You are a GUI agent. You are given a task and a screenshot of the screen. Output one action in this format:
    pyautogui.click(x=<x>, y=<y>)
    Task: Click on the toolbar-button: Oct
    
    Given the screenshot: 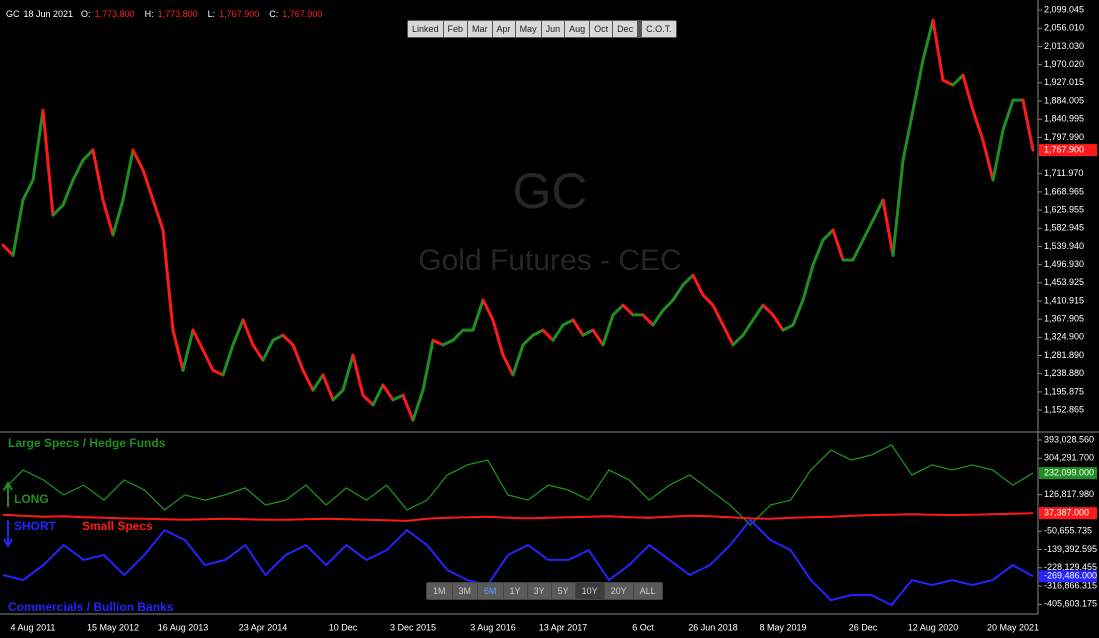 What is the action you would take?
    pyautogui.click(x=601, y=29)
    